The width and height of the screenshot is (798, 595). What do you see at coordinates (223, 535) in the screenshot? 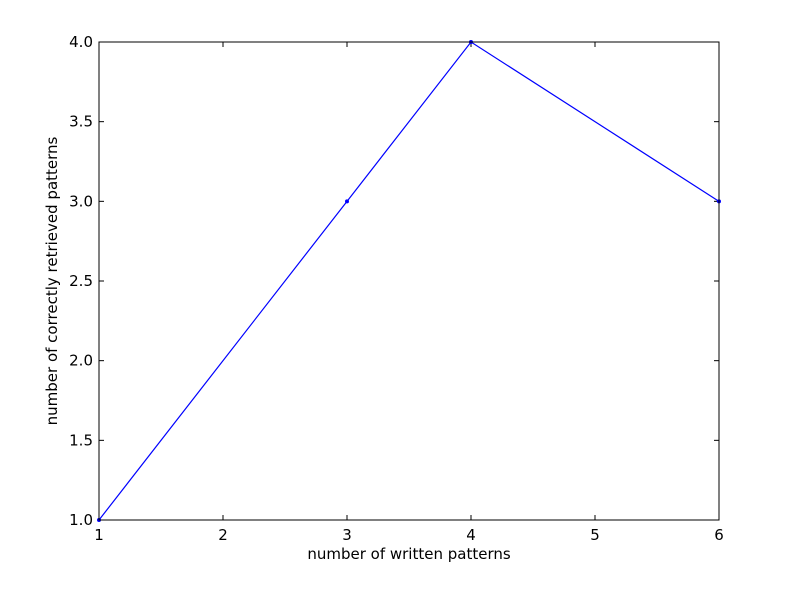
I see `x-tick-label: 2` at bounding box center [223, 535].